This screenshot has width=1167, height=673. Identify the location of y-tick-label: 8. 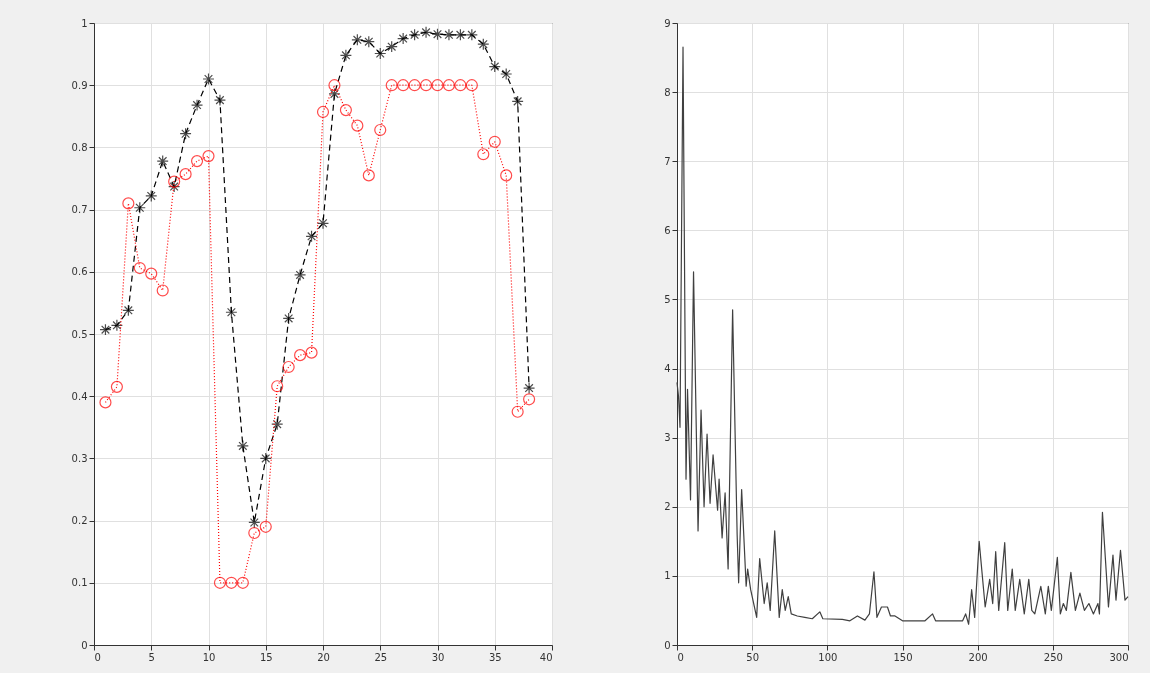
(667, 92).